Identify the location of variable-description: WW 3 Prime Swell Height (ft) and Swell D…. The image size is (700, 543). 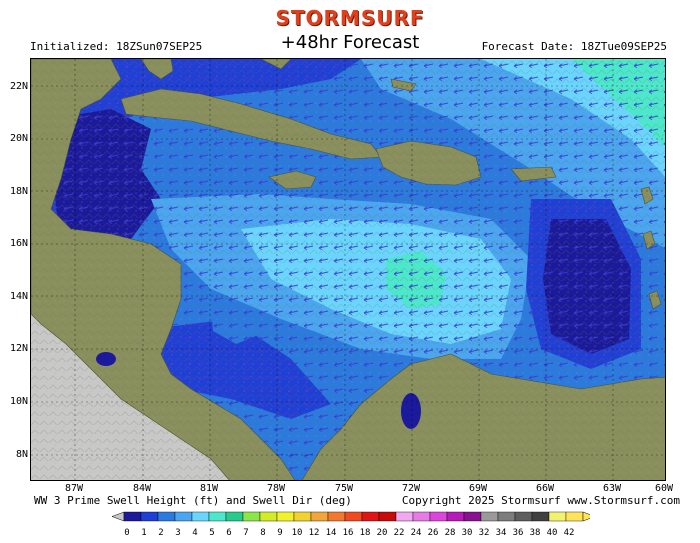
(193, 500).